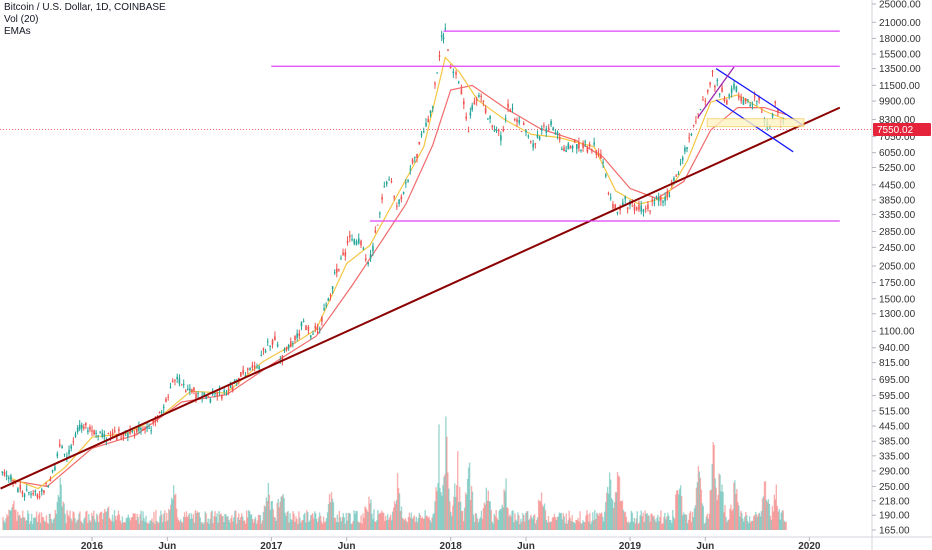 Image resolution: width=932 pixels, height=550 pixels. I want to click on y-tick-label: 8300.00, so click(897, 120).